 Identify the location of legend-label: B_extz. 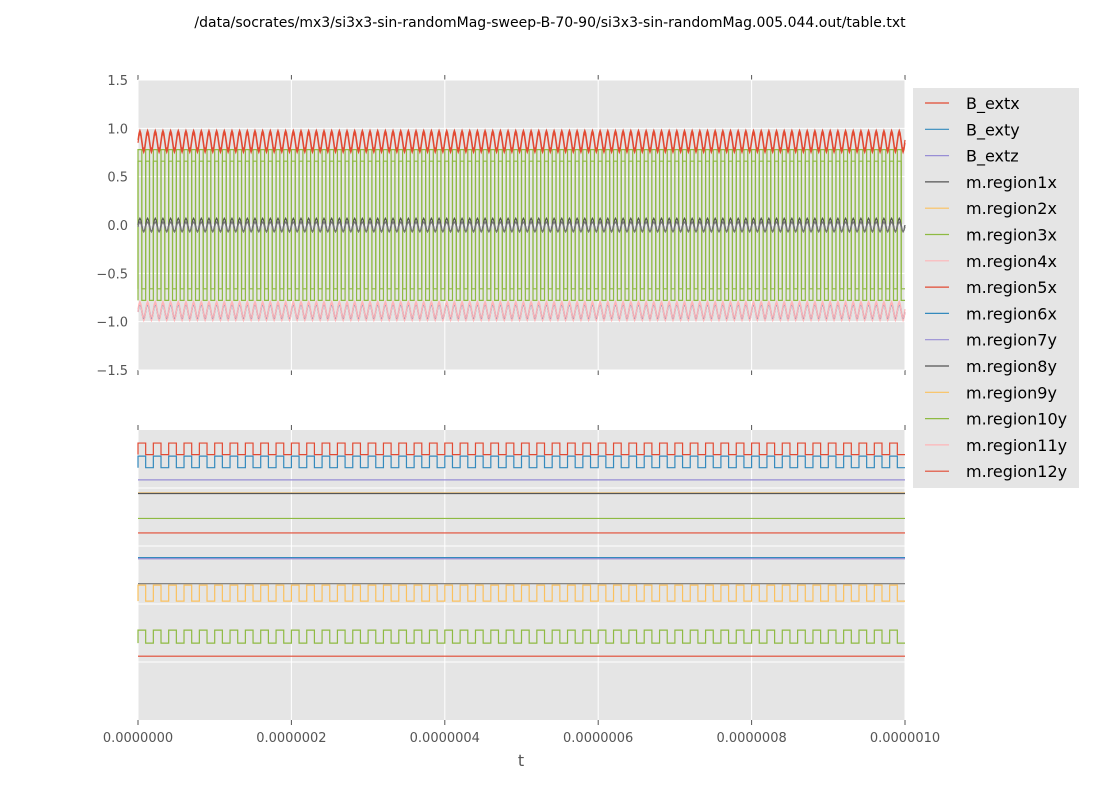
(992, 157).